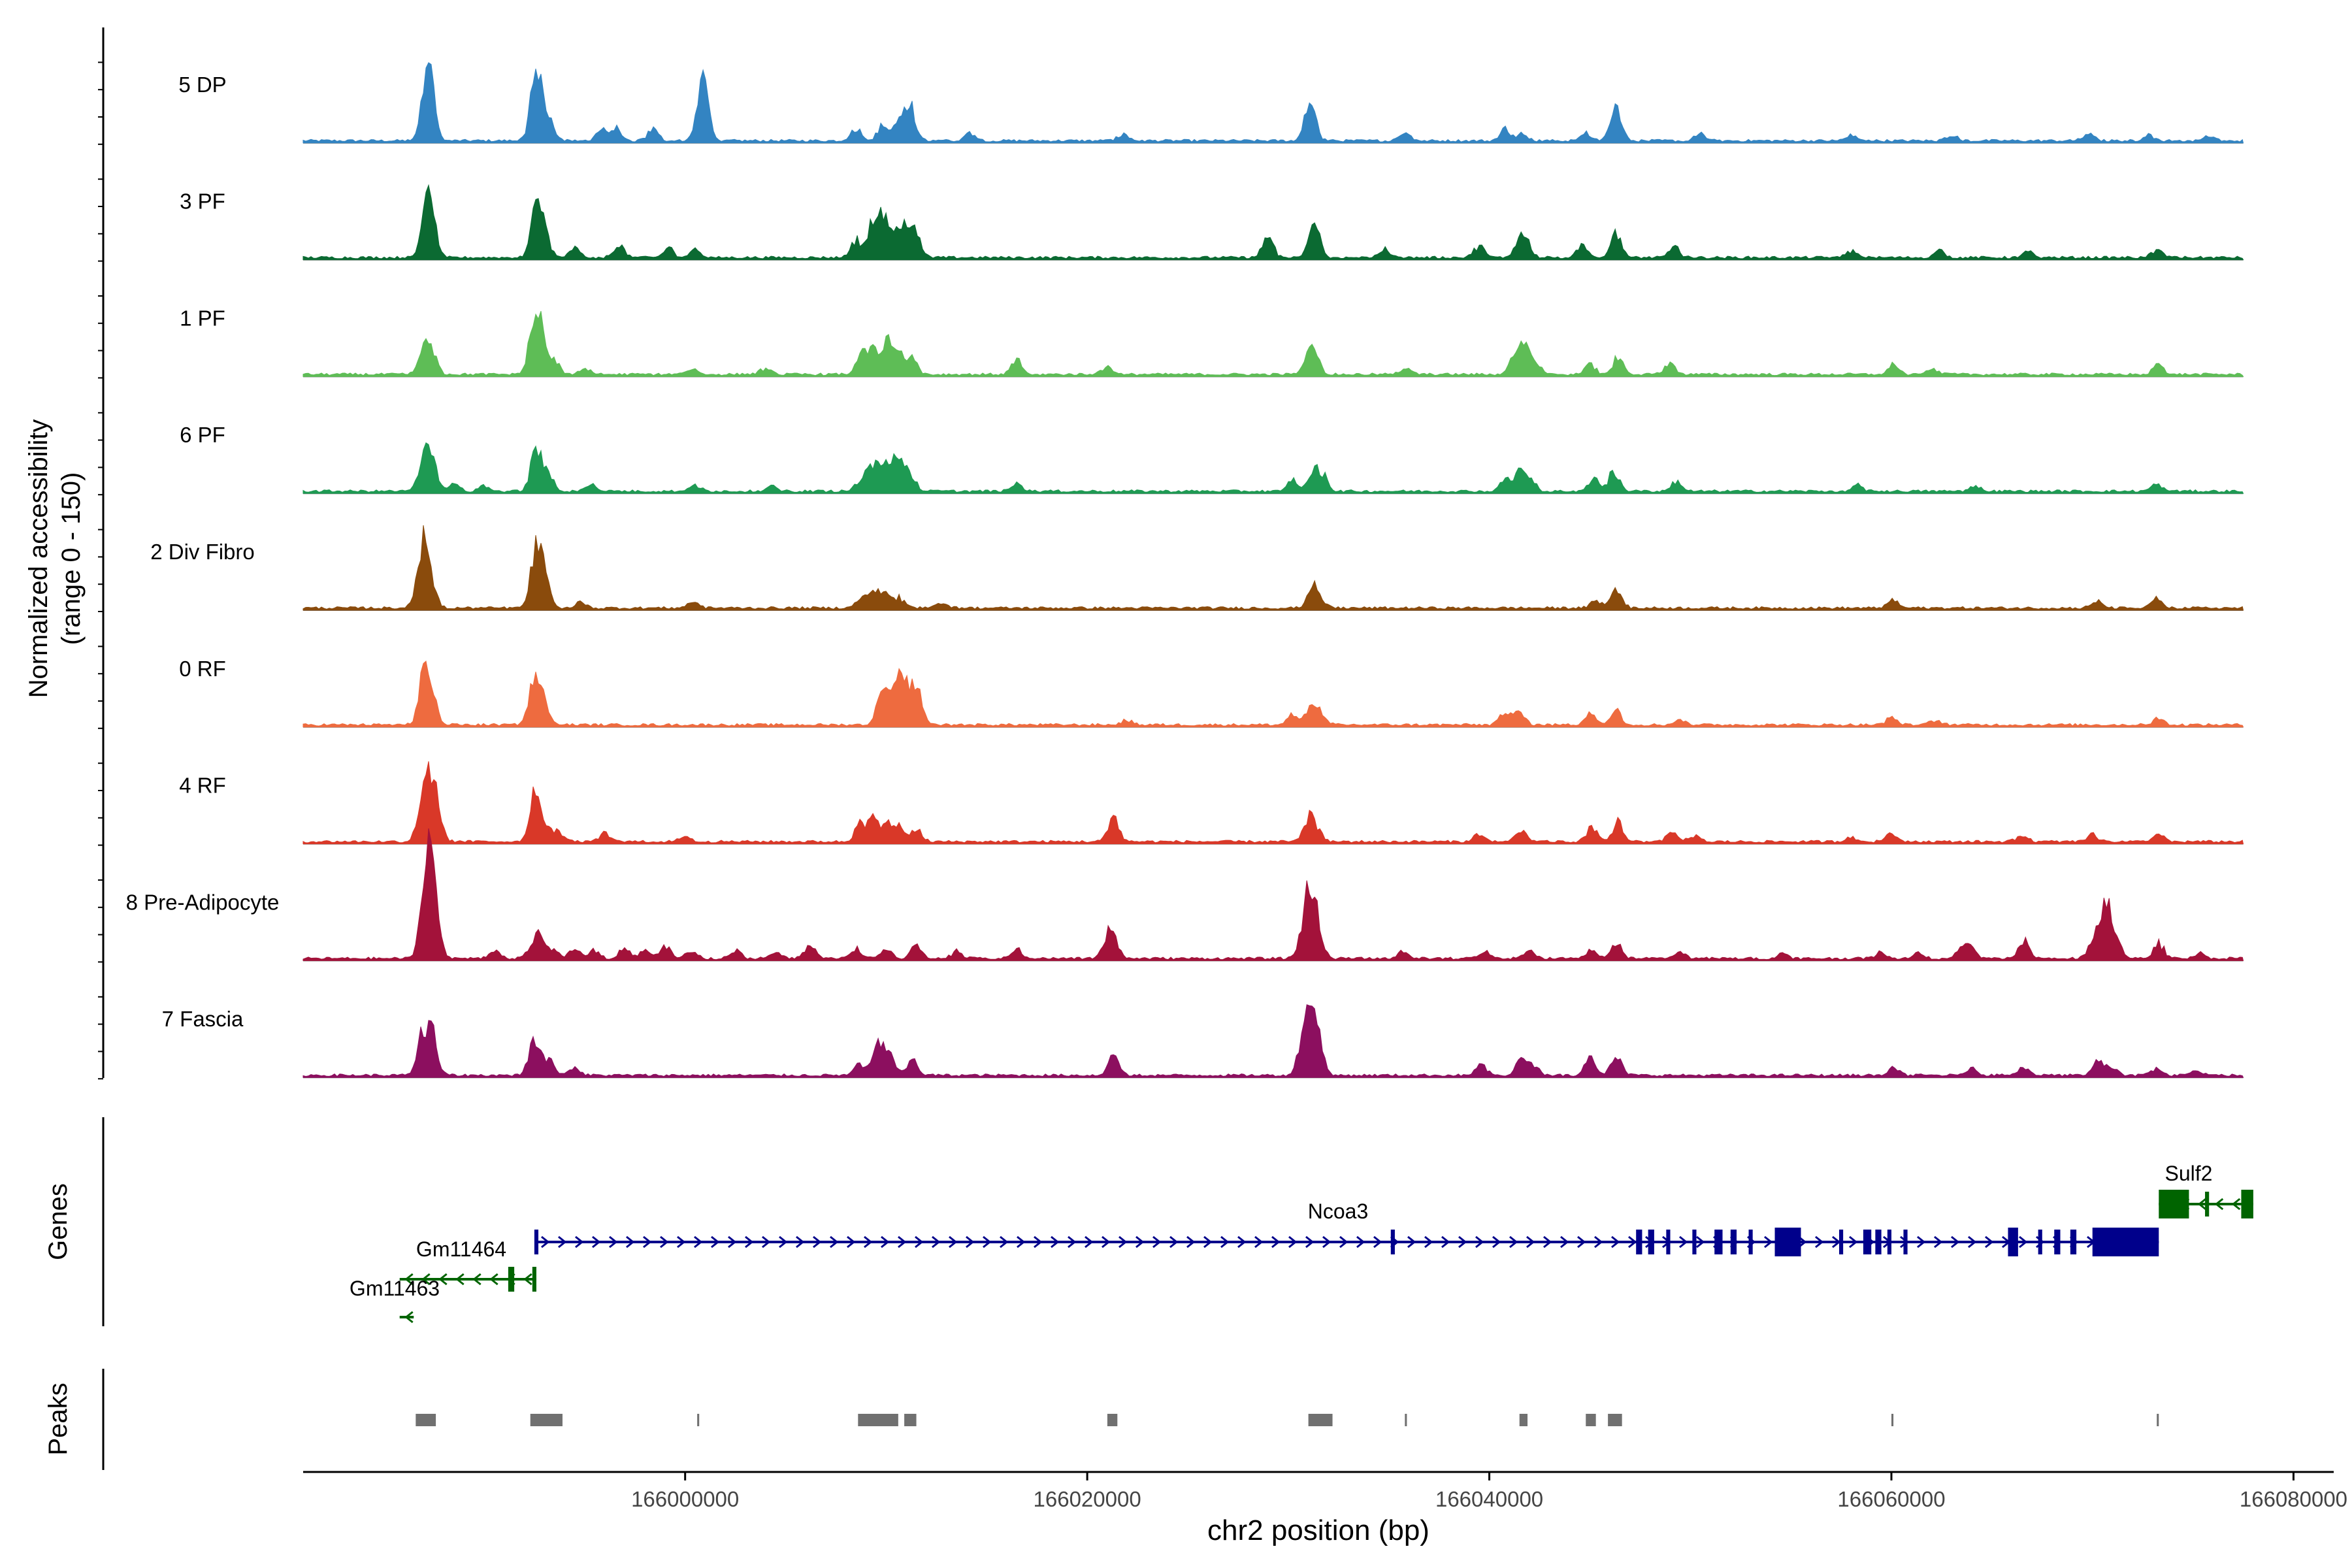 The width and height of the screenshot is (2352, 1568). What do you see at coordinates (467, 1264) in the screenshot?
I see `gene-gm11464: Gm11464` at bounding box center [467, 1264].